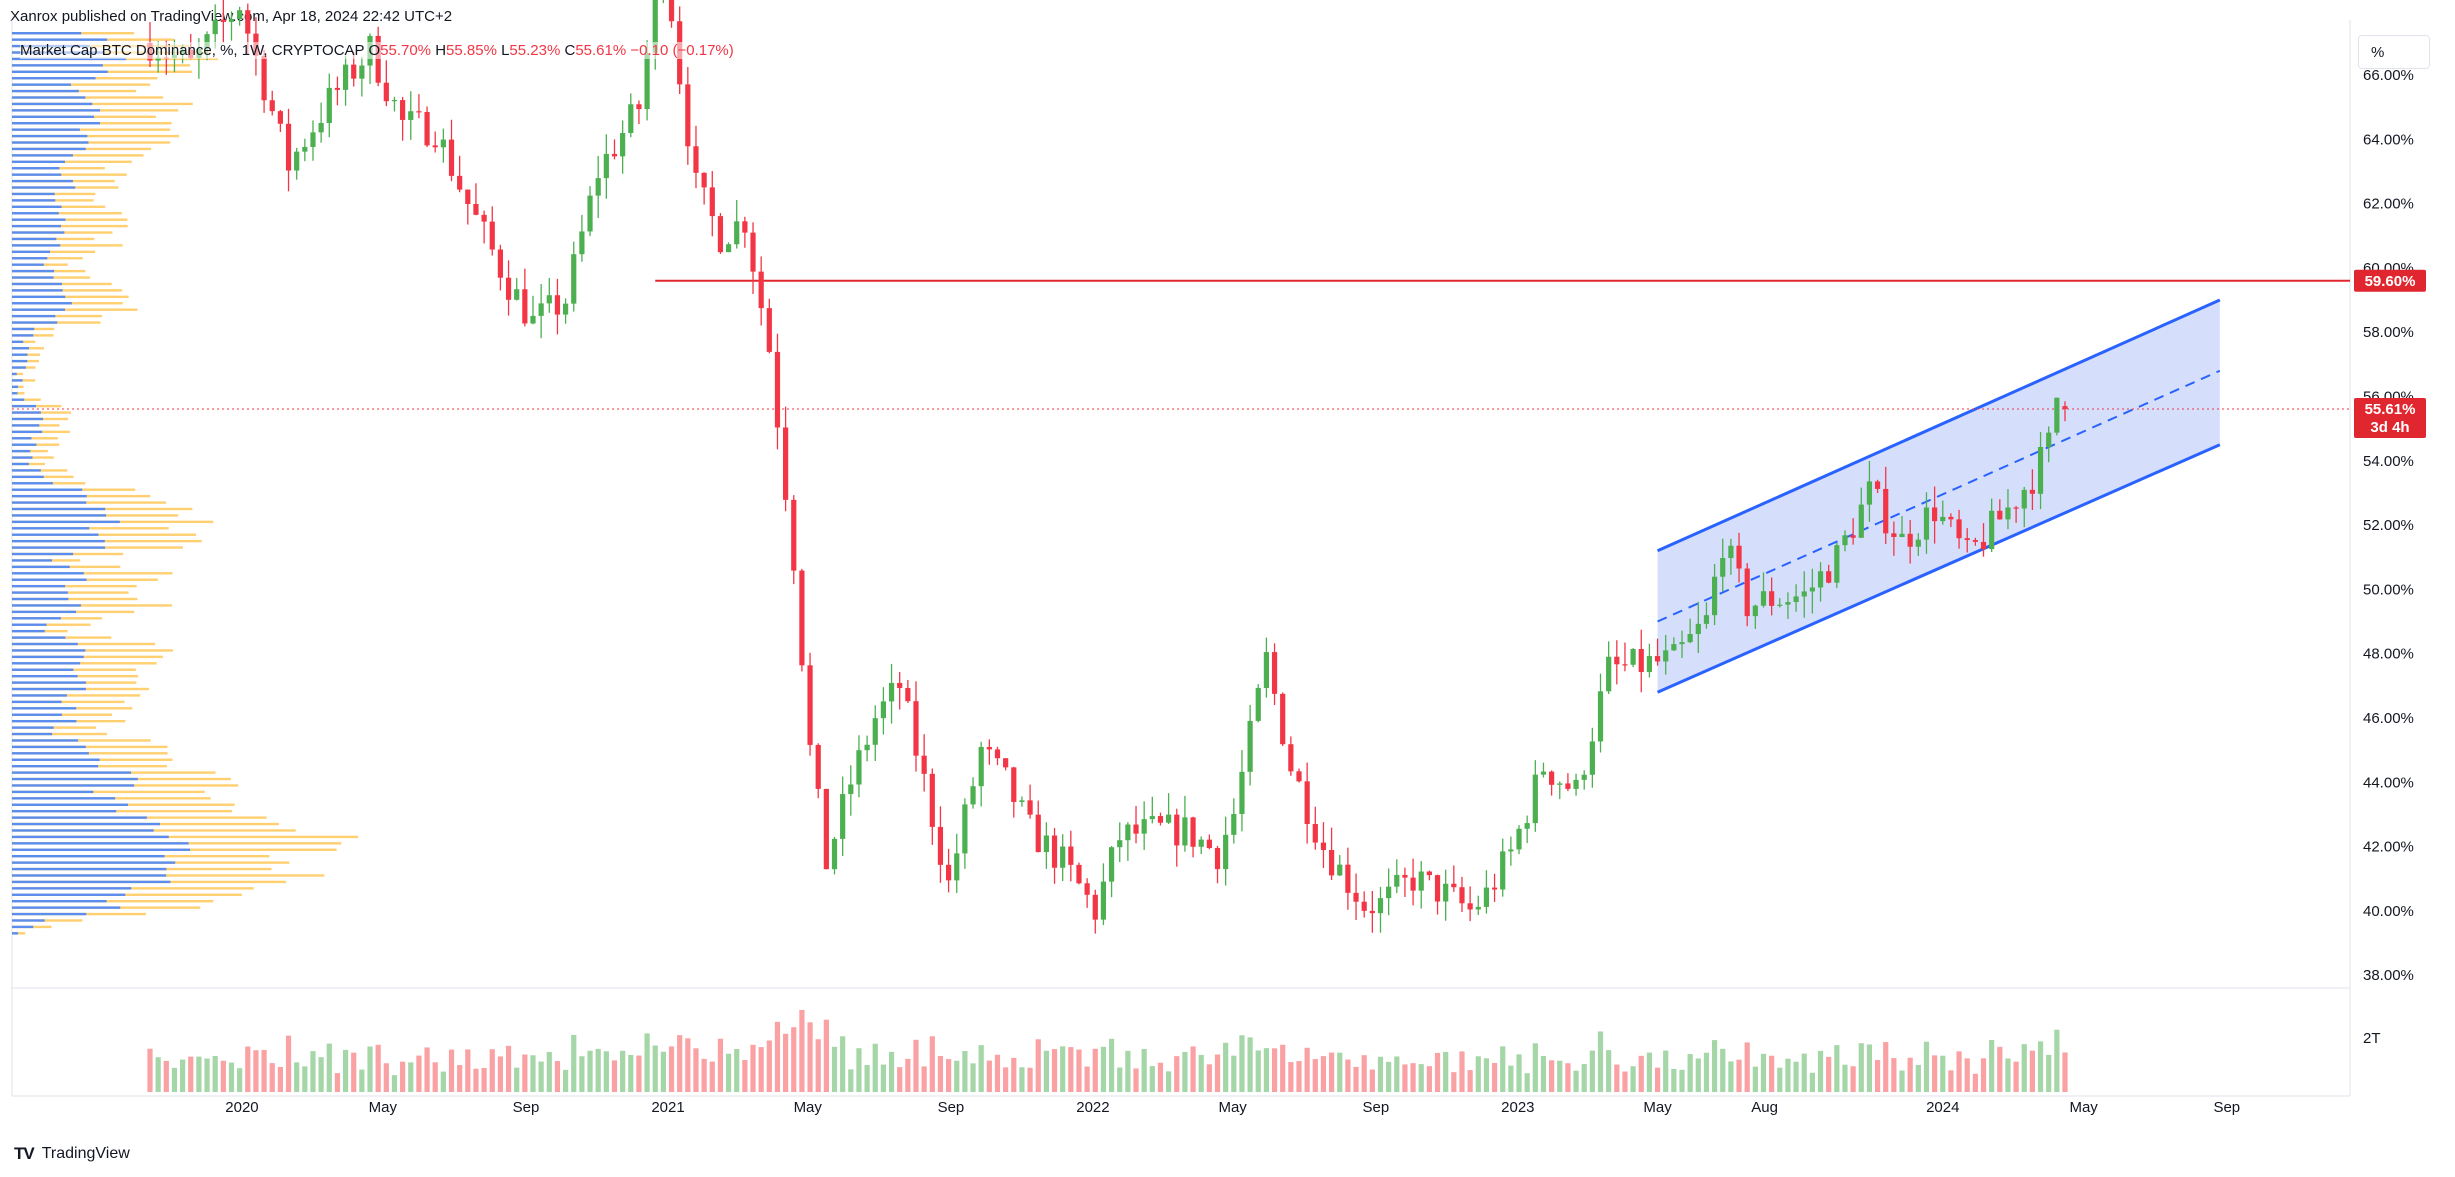  What do you see at coordinates (2388, 525) in the screenshot?
I see `y-tick-label: 52.00%` at bounding box center [2388, 525].